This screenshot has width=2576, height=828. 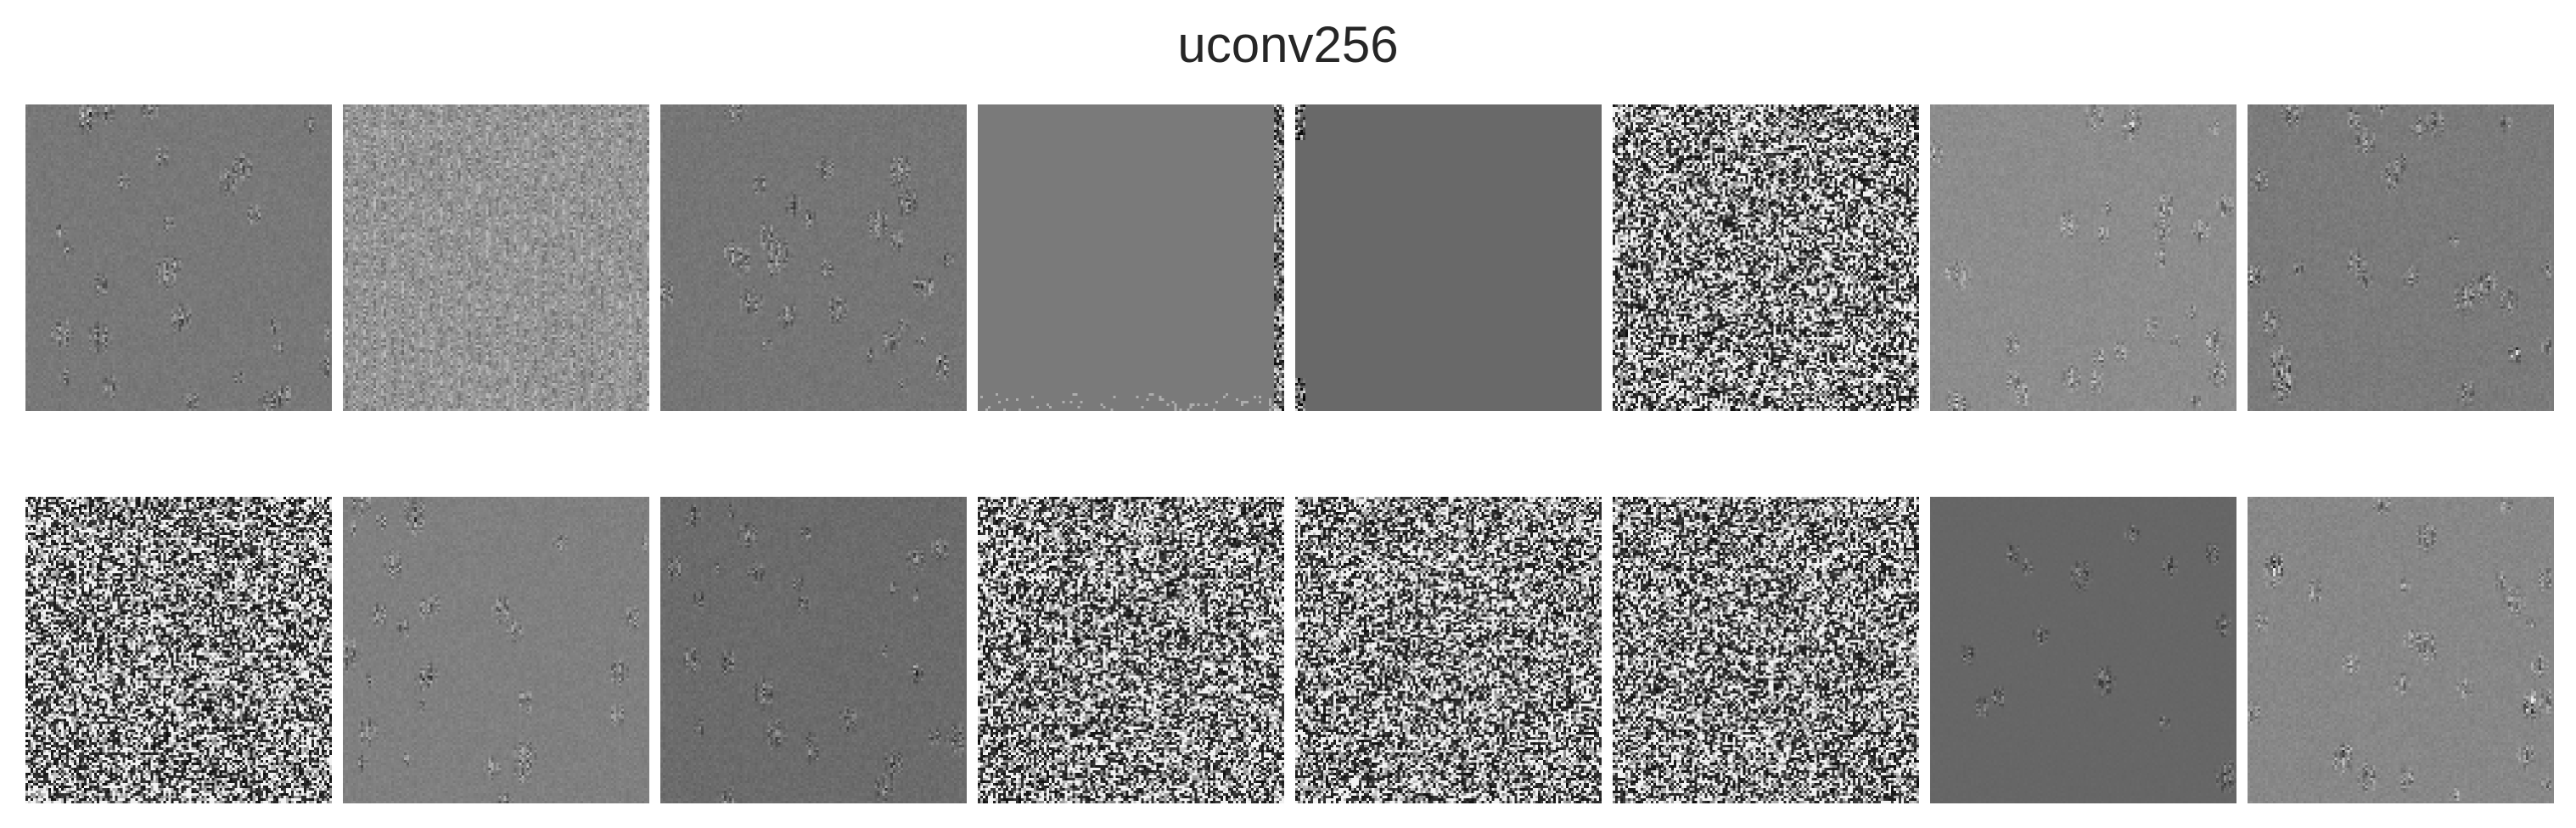 I want to click on feature-map-panel-r2c2, so click(x=496, y=650).